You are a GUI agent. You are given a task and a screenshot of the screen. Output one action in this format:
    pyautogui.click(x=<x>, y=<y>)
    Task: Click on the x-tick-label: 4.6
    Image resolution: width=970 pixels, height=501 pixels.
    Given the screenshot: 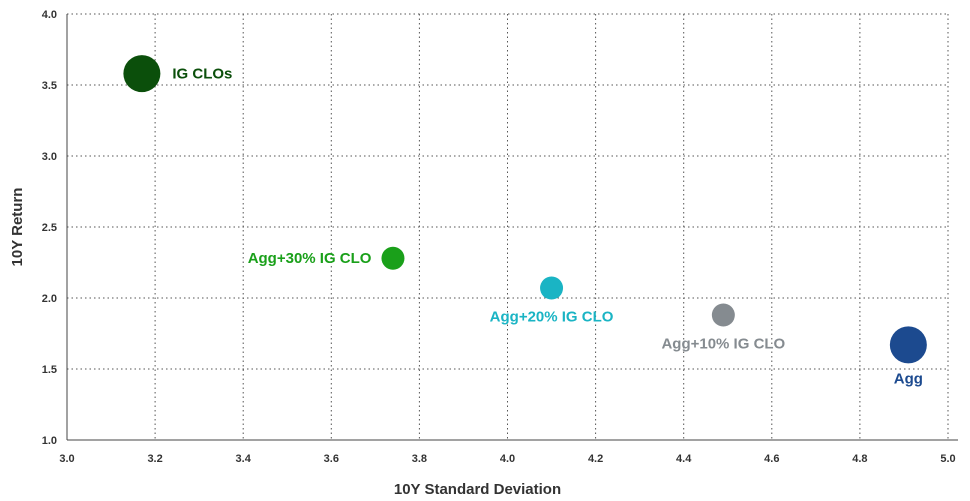 What is the action you would take?
    pyautogui.click(x=771, y=459)
    